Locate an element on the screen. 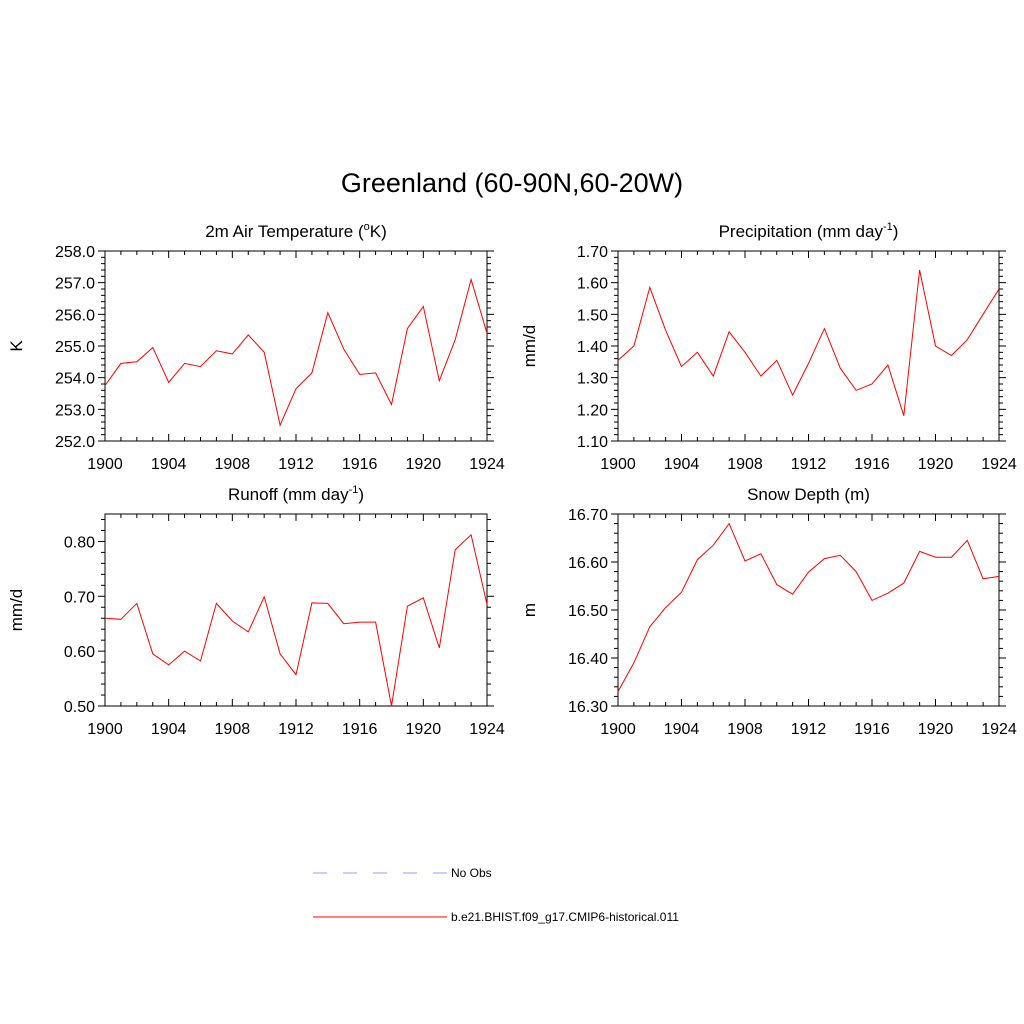 This screenshot has width=1024, height=1024. y-tick-label: 16.30 is located at coordinates (588, 707).